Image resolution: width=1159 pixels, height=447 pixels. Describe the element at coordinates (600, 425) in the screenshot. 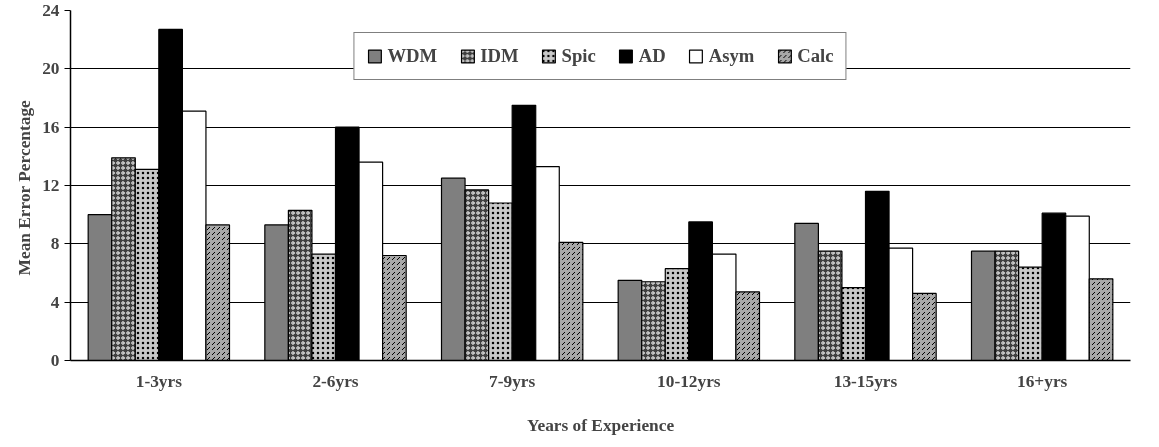

I see `x-axis-title: Years of Experience` at that location.